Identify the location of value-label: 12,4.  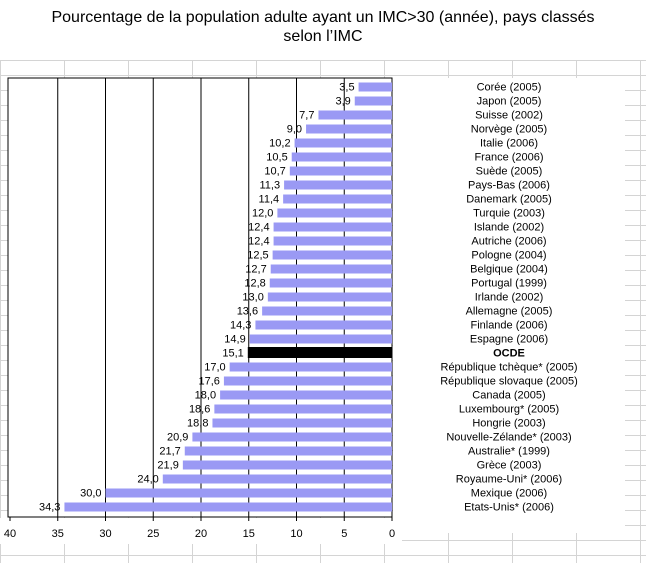
(258, 228).